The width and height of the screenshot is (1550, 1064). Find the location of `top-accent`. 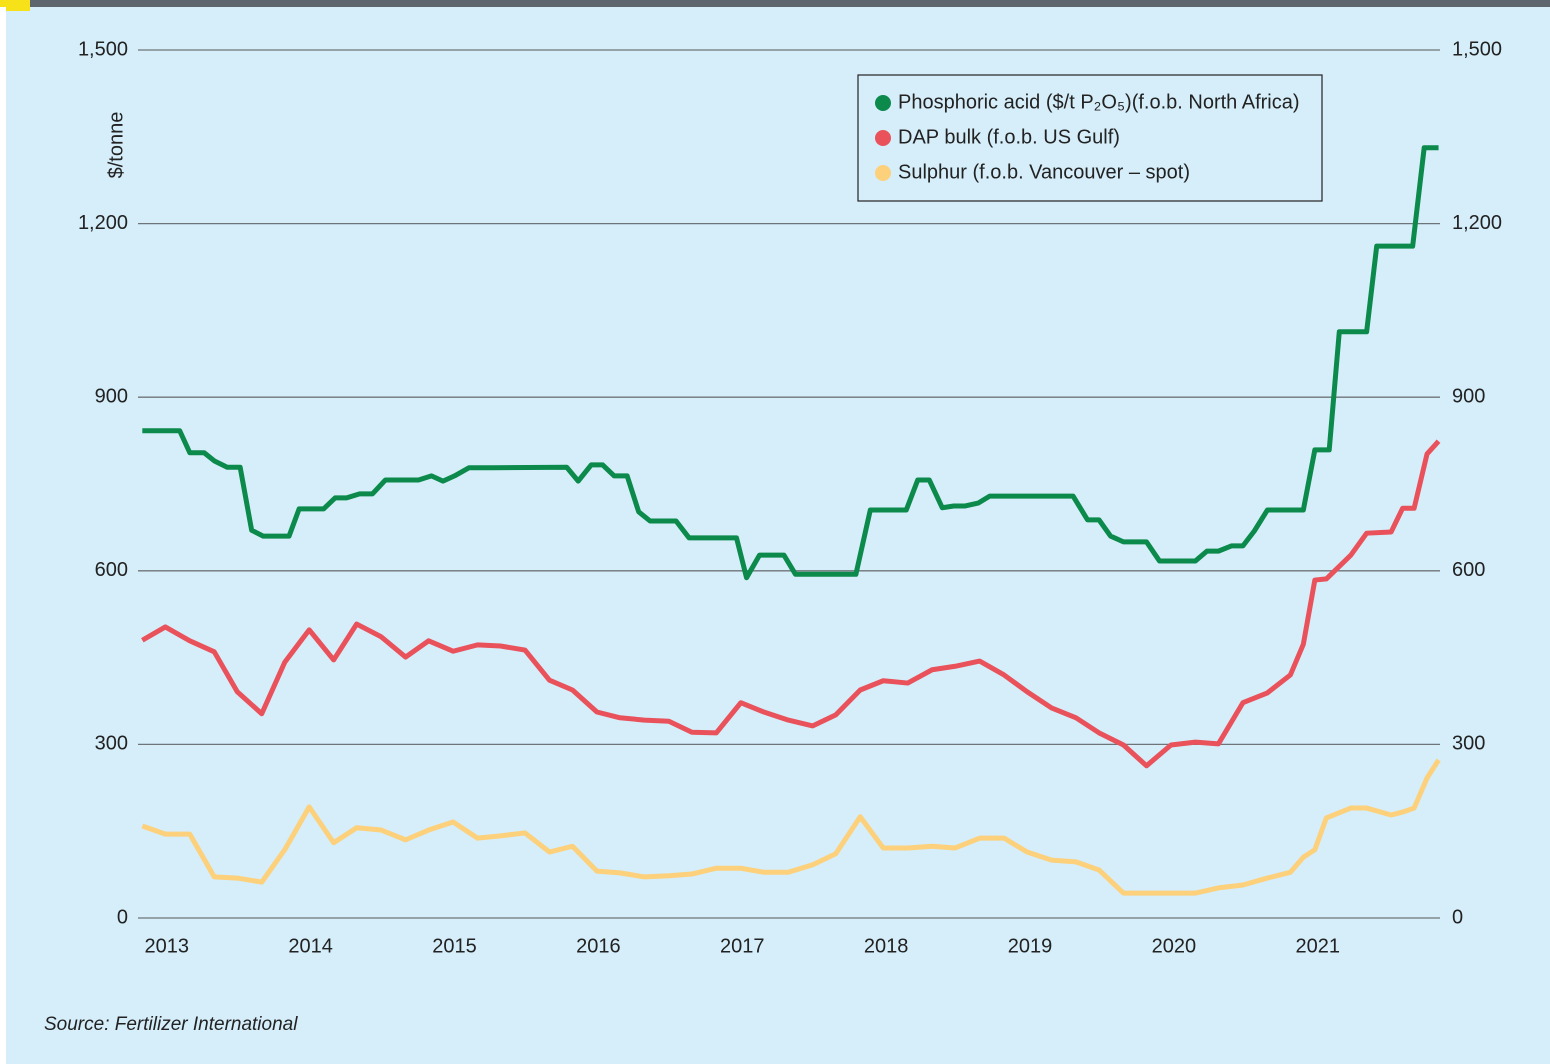

top-accent is located at coordinates (15, 5).